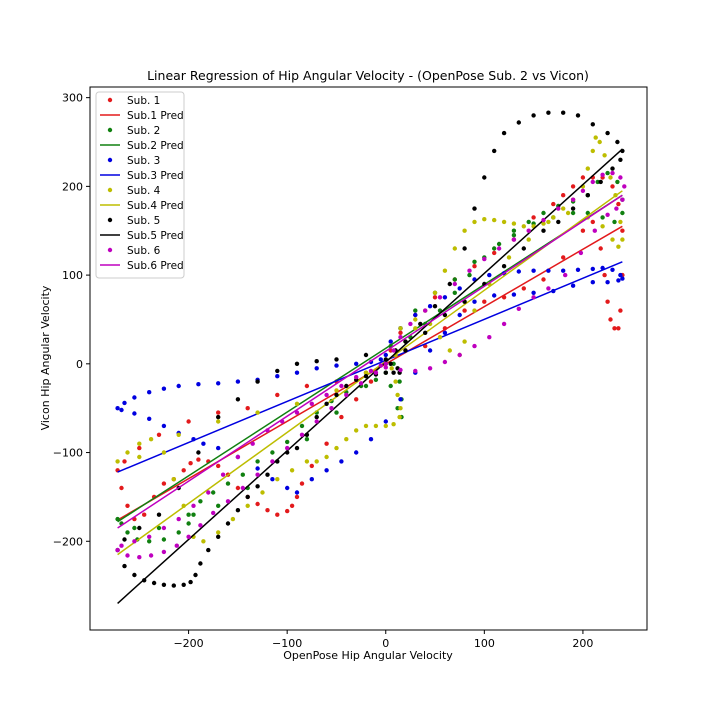  I want to click on legend-label: Sub.2 Pred, so click(155, 146).